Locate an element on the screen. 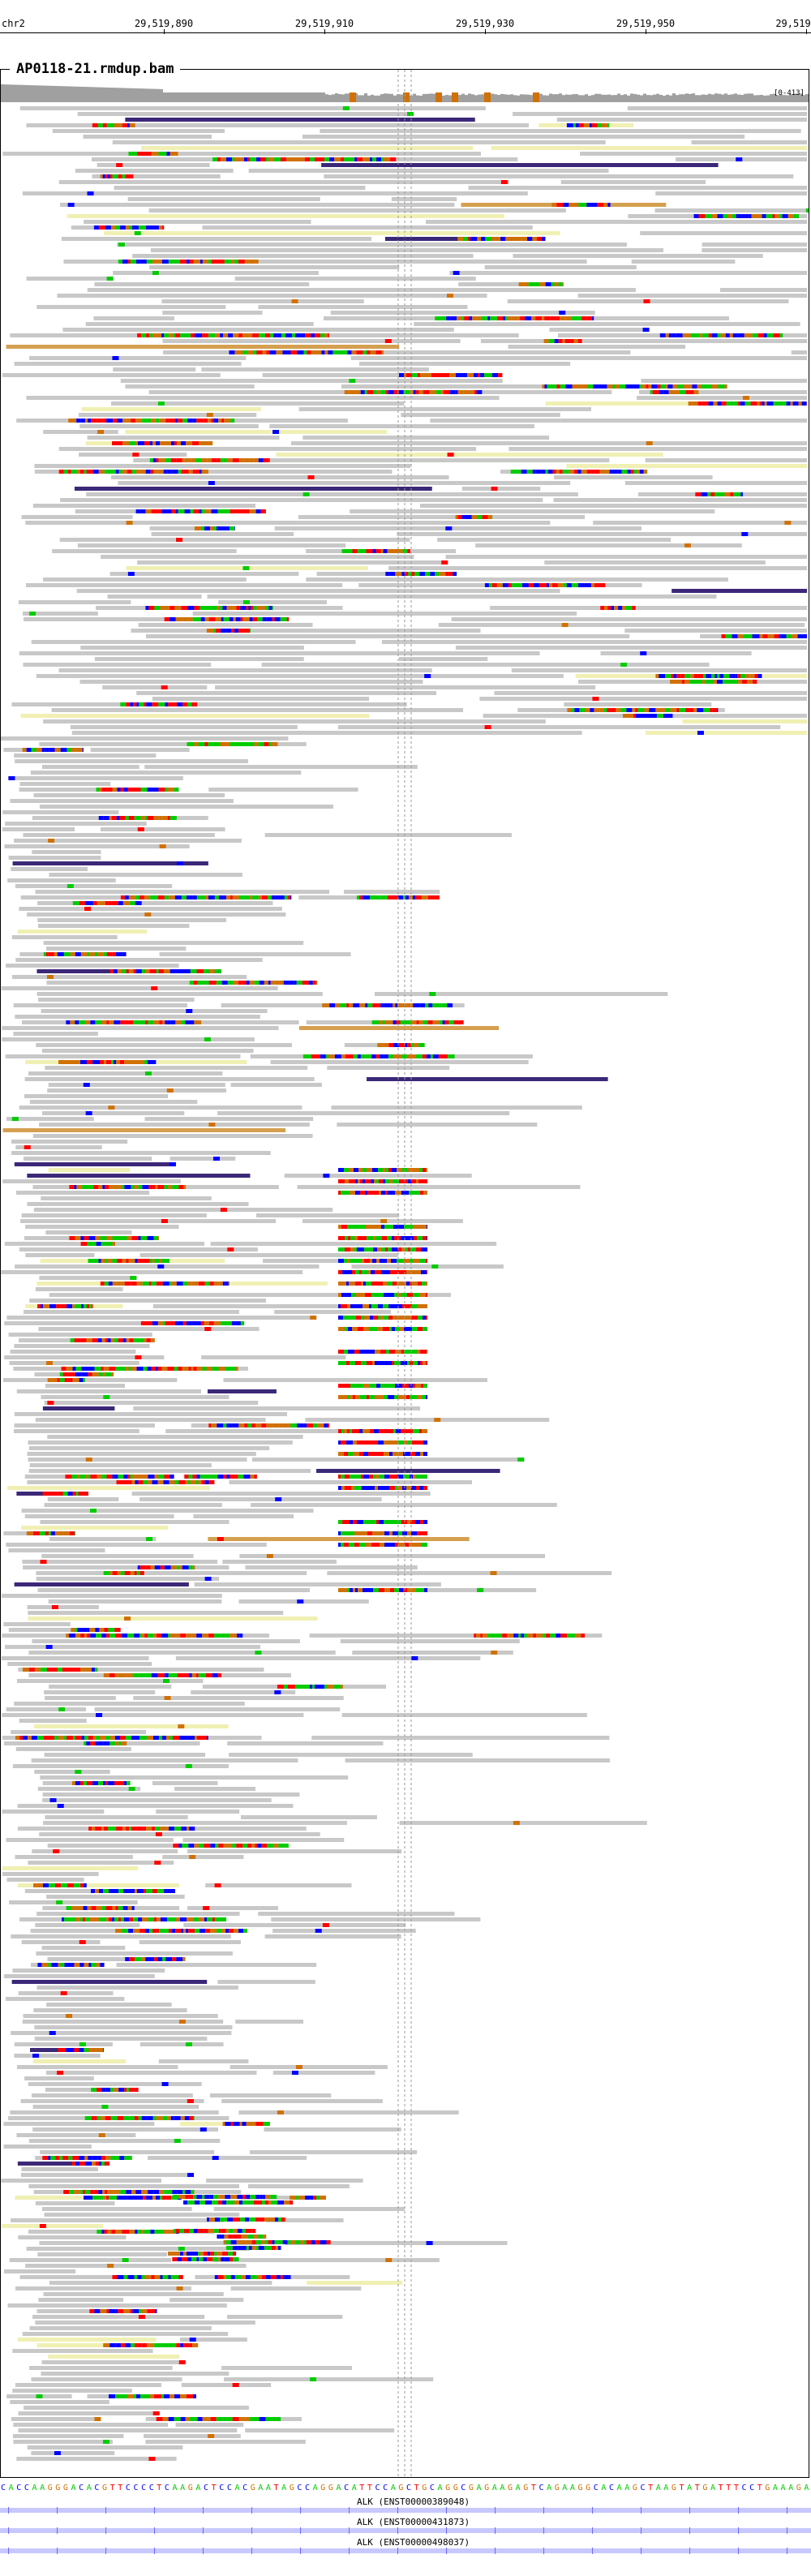 The height and width of the screenshot is (2576, 811). gene-row: ALK (ENST00000431873) is located at coordinates (405, 2526).